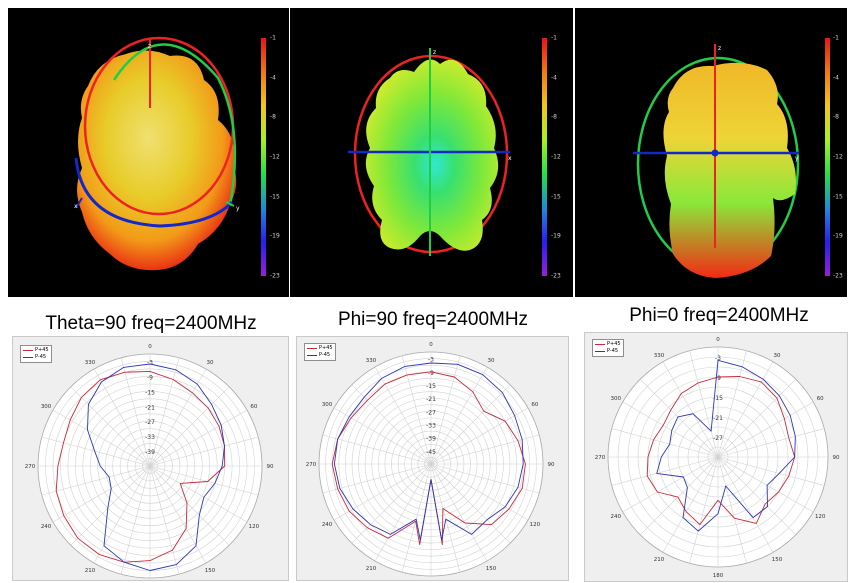  What do you see at coordinates (210, 363) in the screenshot?
I see `angle-tick-label: 30` at bounding box center [210, 363].